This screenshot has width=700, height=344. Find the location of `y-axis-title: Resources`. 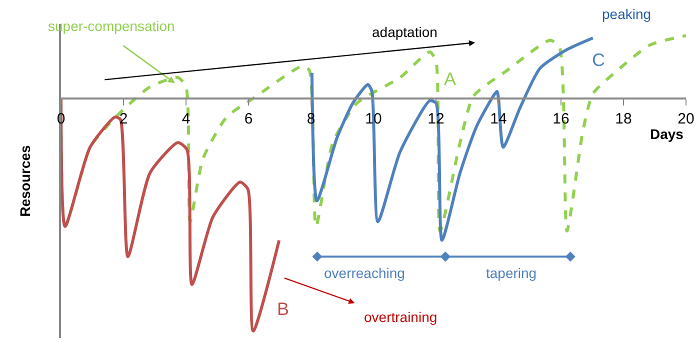

y-axis-title: Resources is located at coordinates (25, 180).